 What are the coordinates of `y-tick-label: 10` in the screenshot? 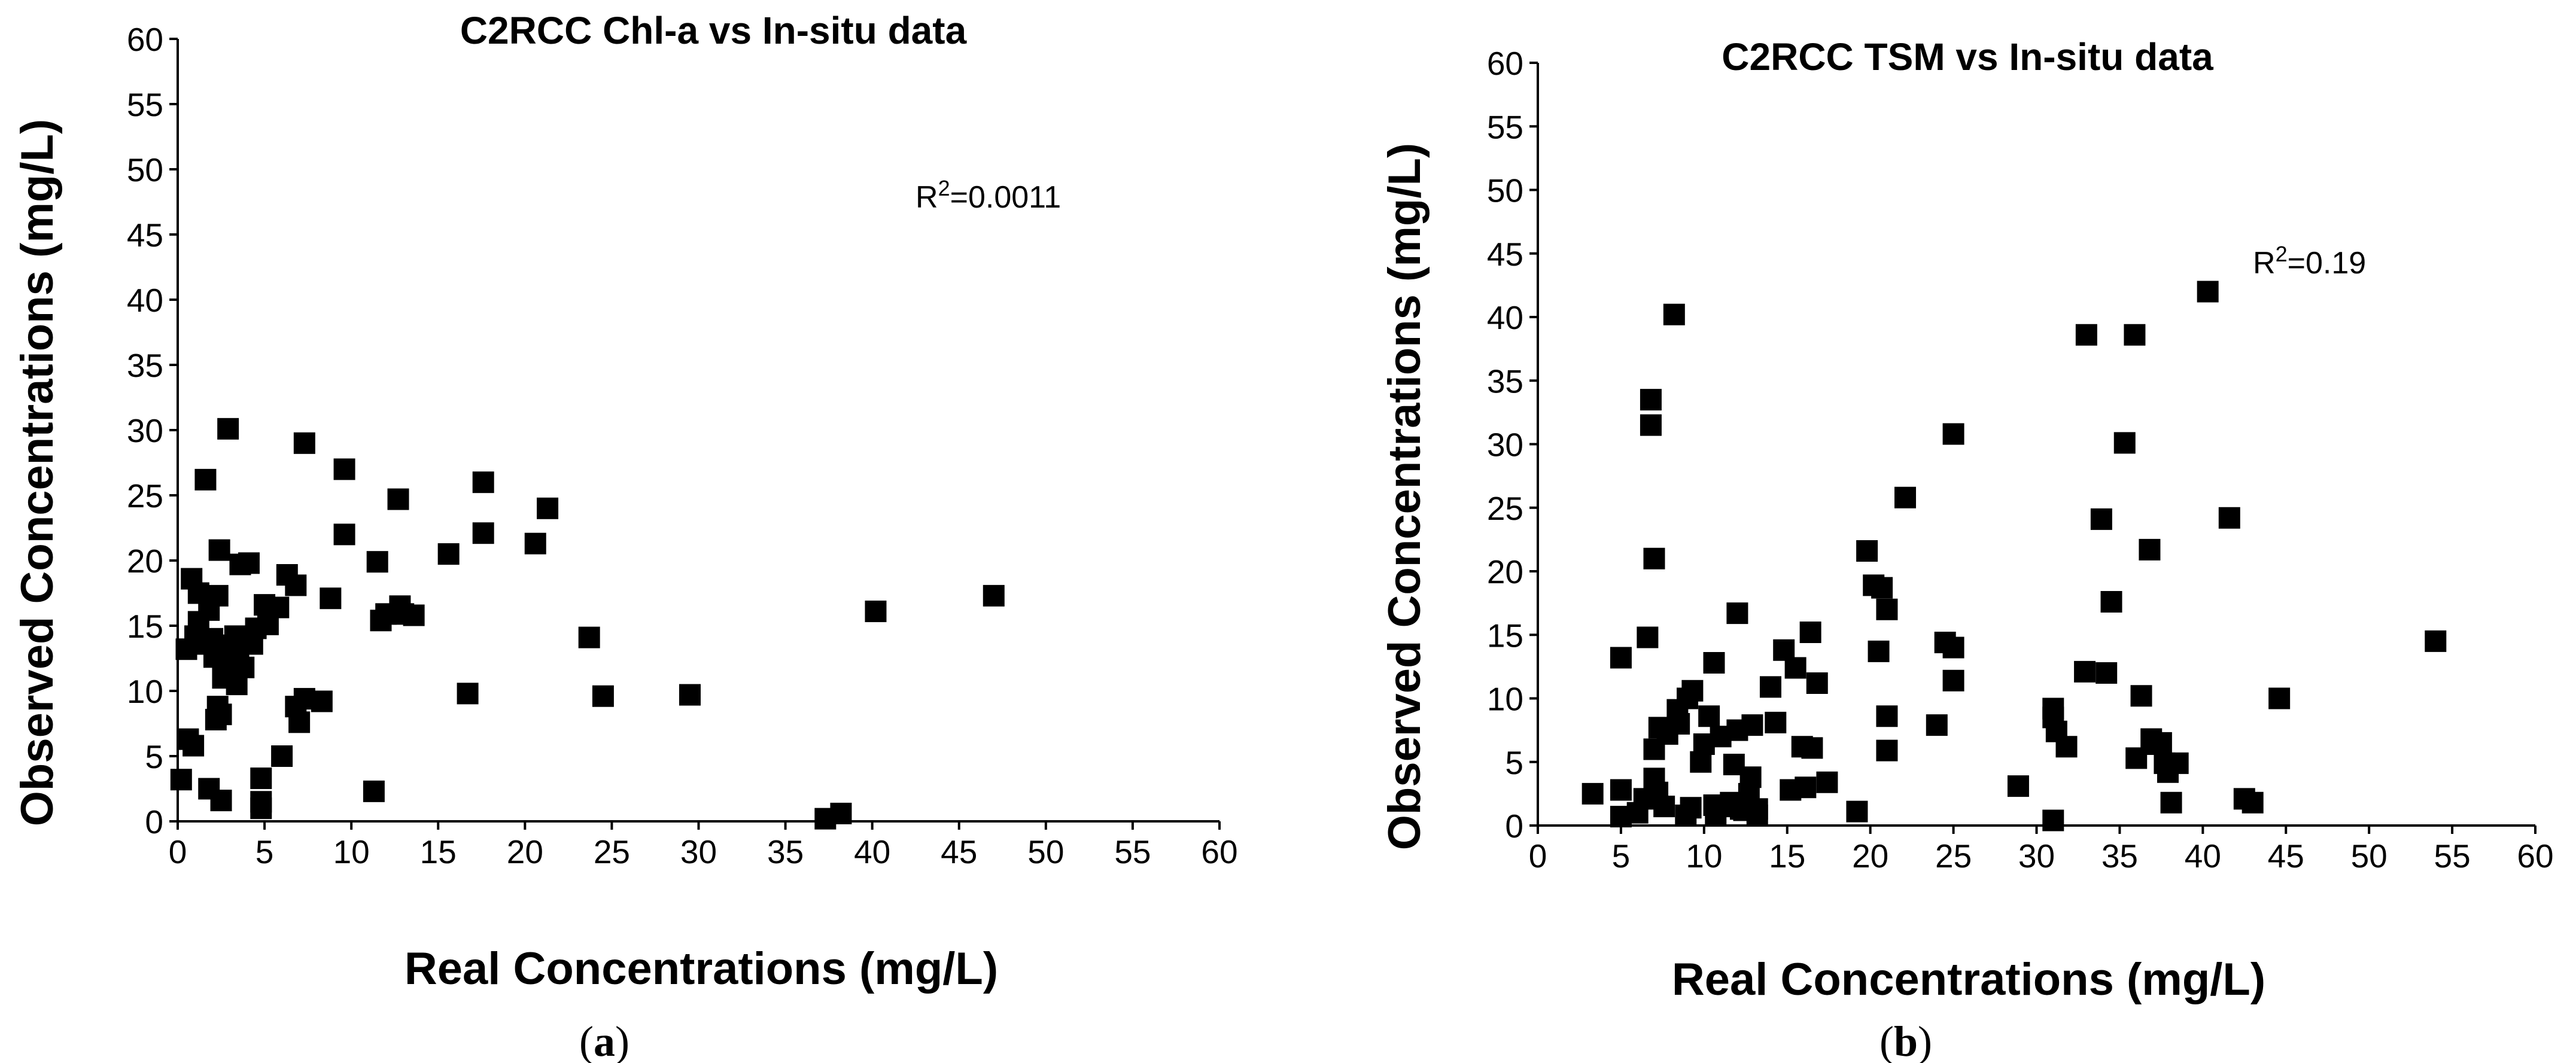 It's located at (1505, 699).